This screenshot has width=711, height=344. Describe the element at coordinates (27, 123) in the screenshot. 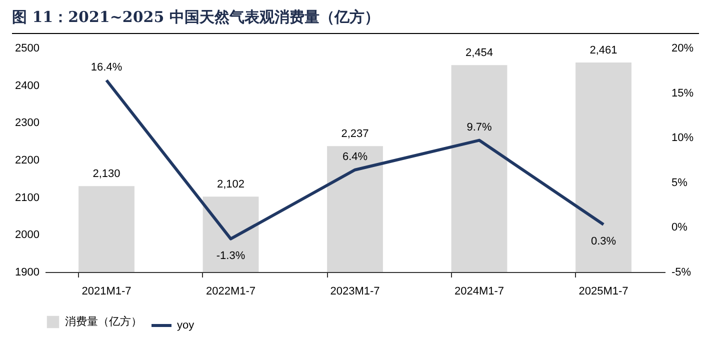

I see `y-tick-label: 2300` at that location.